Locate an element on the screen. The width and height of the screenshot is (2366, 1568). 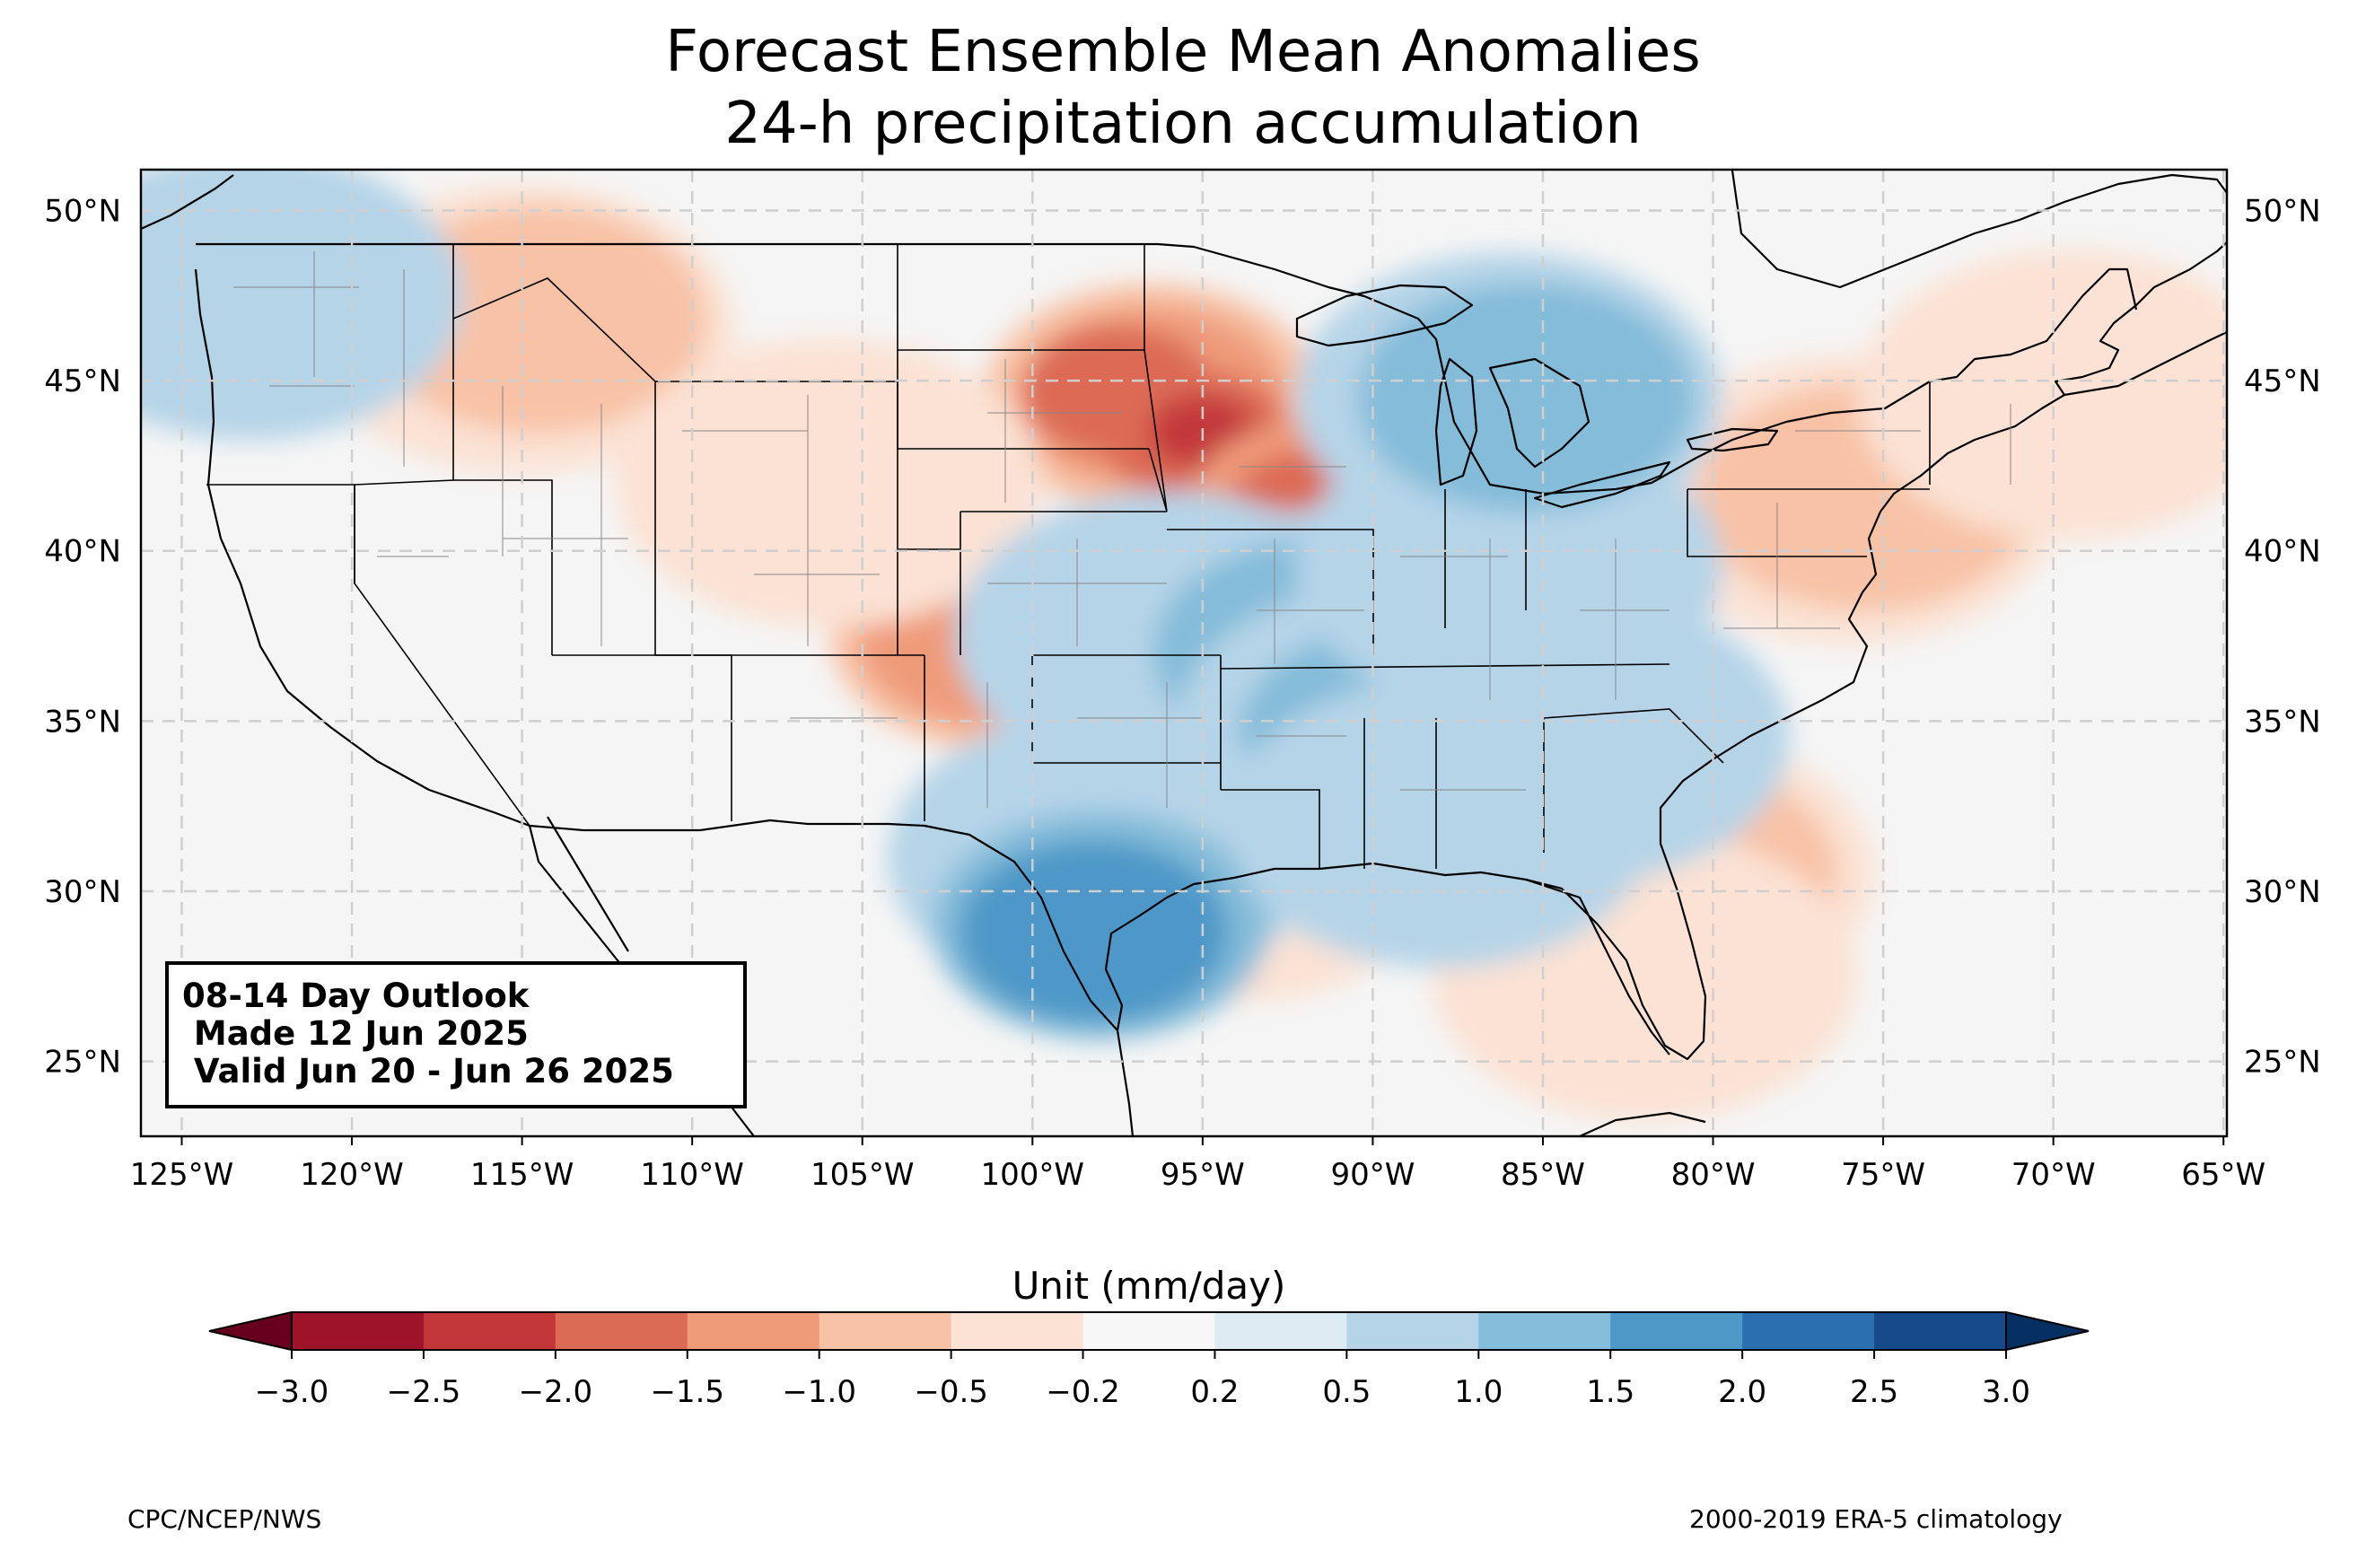
colorbar-tick-label: 1.0 is located at coordinates (1479, 1392).